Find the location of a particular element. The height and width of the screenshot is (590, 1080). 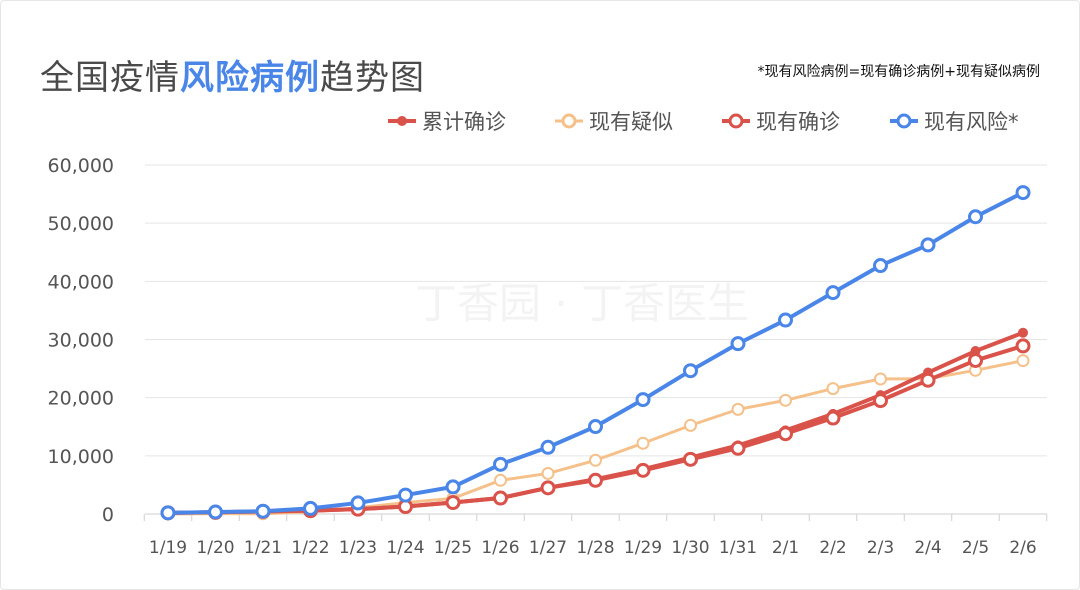

chart-title: 全国疫情风险病例趋势图 is located at coordinates (232, 74).